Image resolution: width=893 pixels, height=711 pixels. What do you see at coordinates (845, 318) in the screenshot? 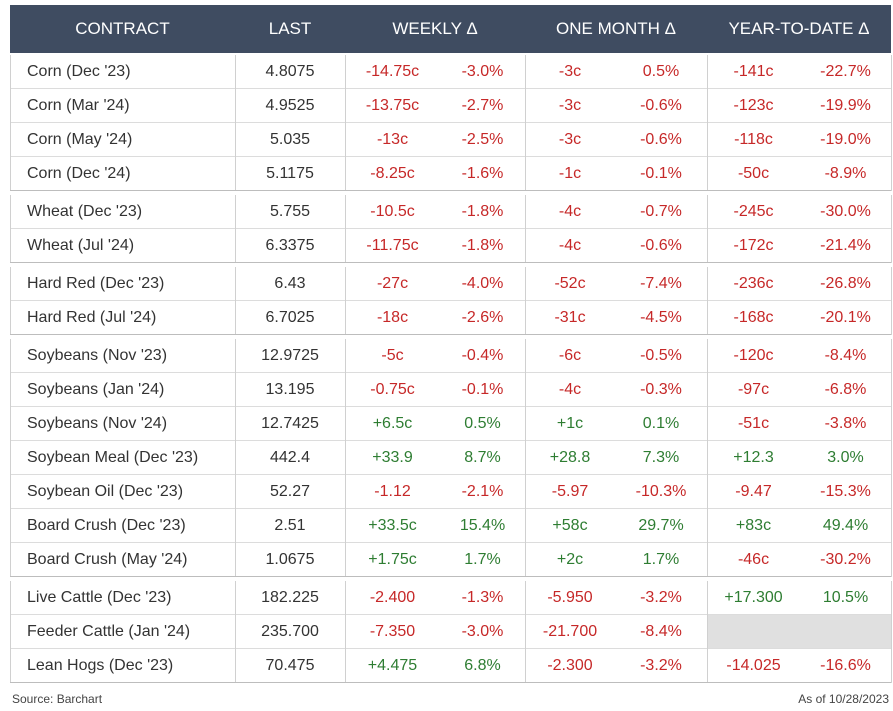
I see `value-cell: -20.1%` at bounding box center [845, 318].